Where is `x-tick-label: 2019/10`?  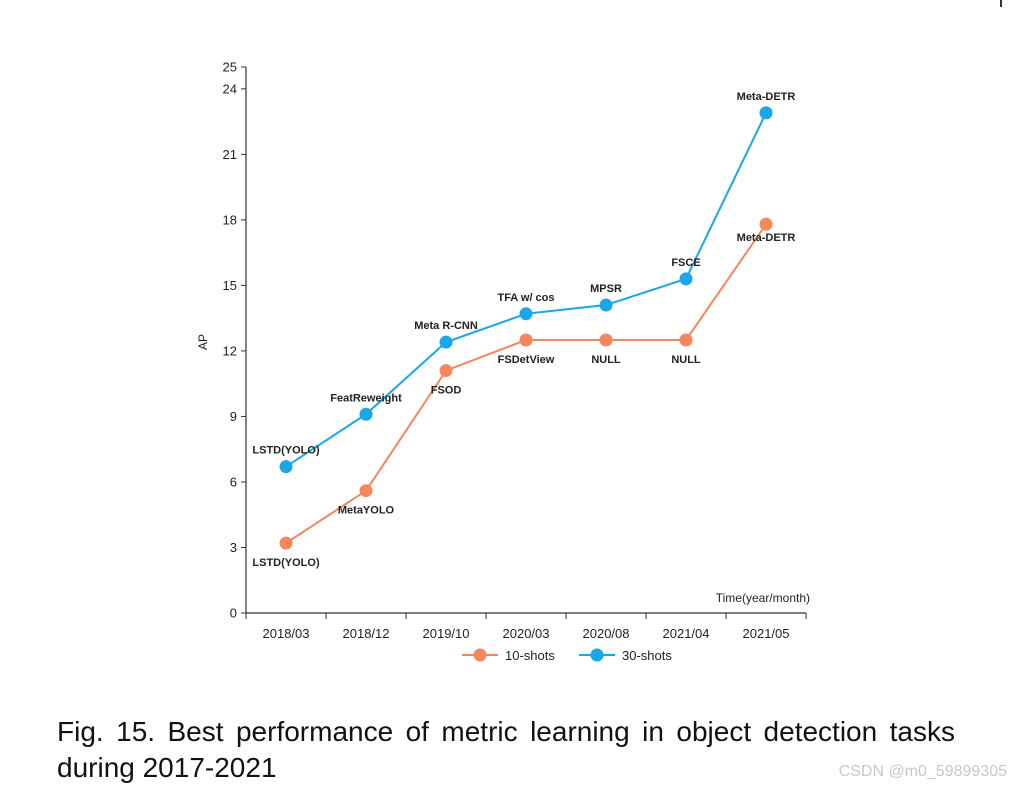 x-tick-label: 2019/10 is located at coordinates (446, 633).